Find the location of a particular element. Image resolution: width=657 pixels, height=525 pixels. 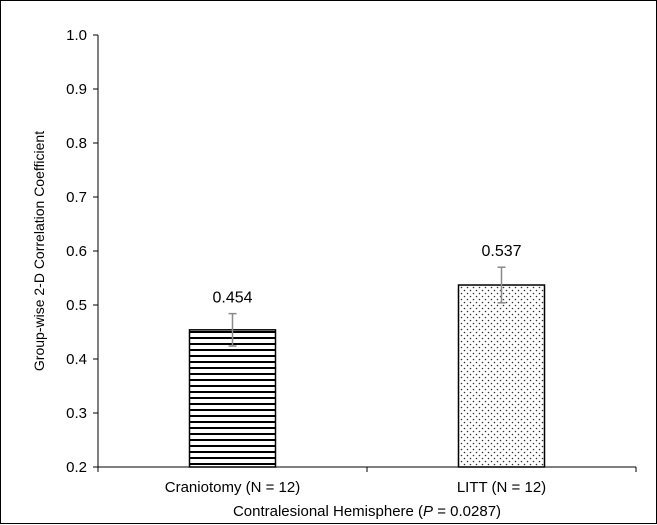

y-tick-label: 0.6 is located at coordinates (76, 251).